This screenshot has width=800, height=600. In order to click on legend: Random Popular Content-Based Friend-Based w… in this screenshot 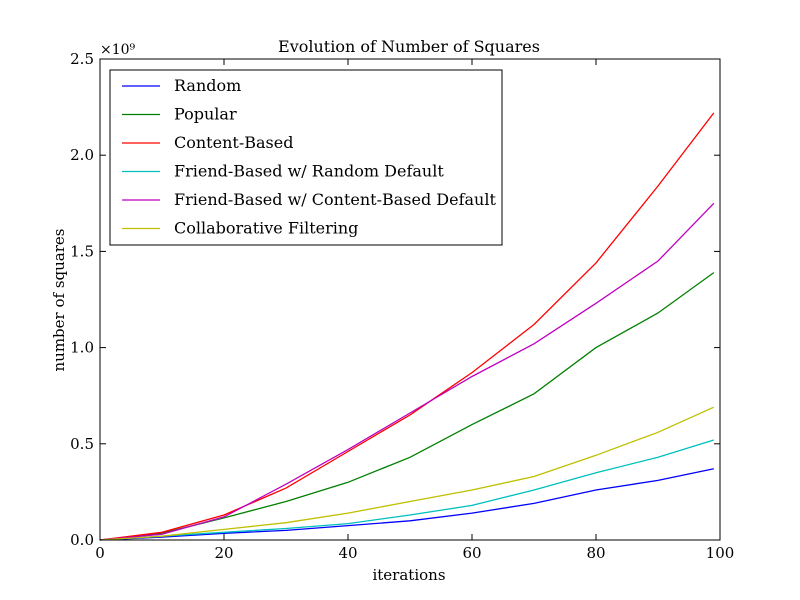, I will do `click(306, 157)`.